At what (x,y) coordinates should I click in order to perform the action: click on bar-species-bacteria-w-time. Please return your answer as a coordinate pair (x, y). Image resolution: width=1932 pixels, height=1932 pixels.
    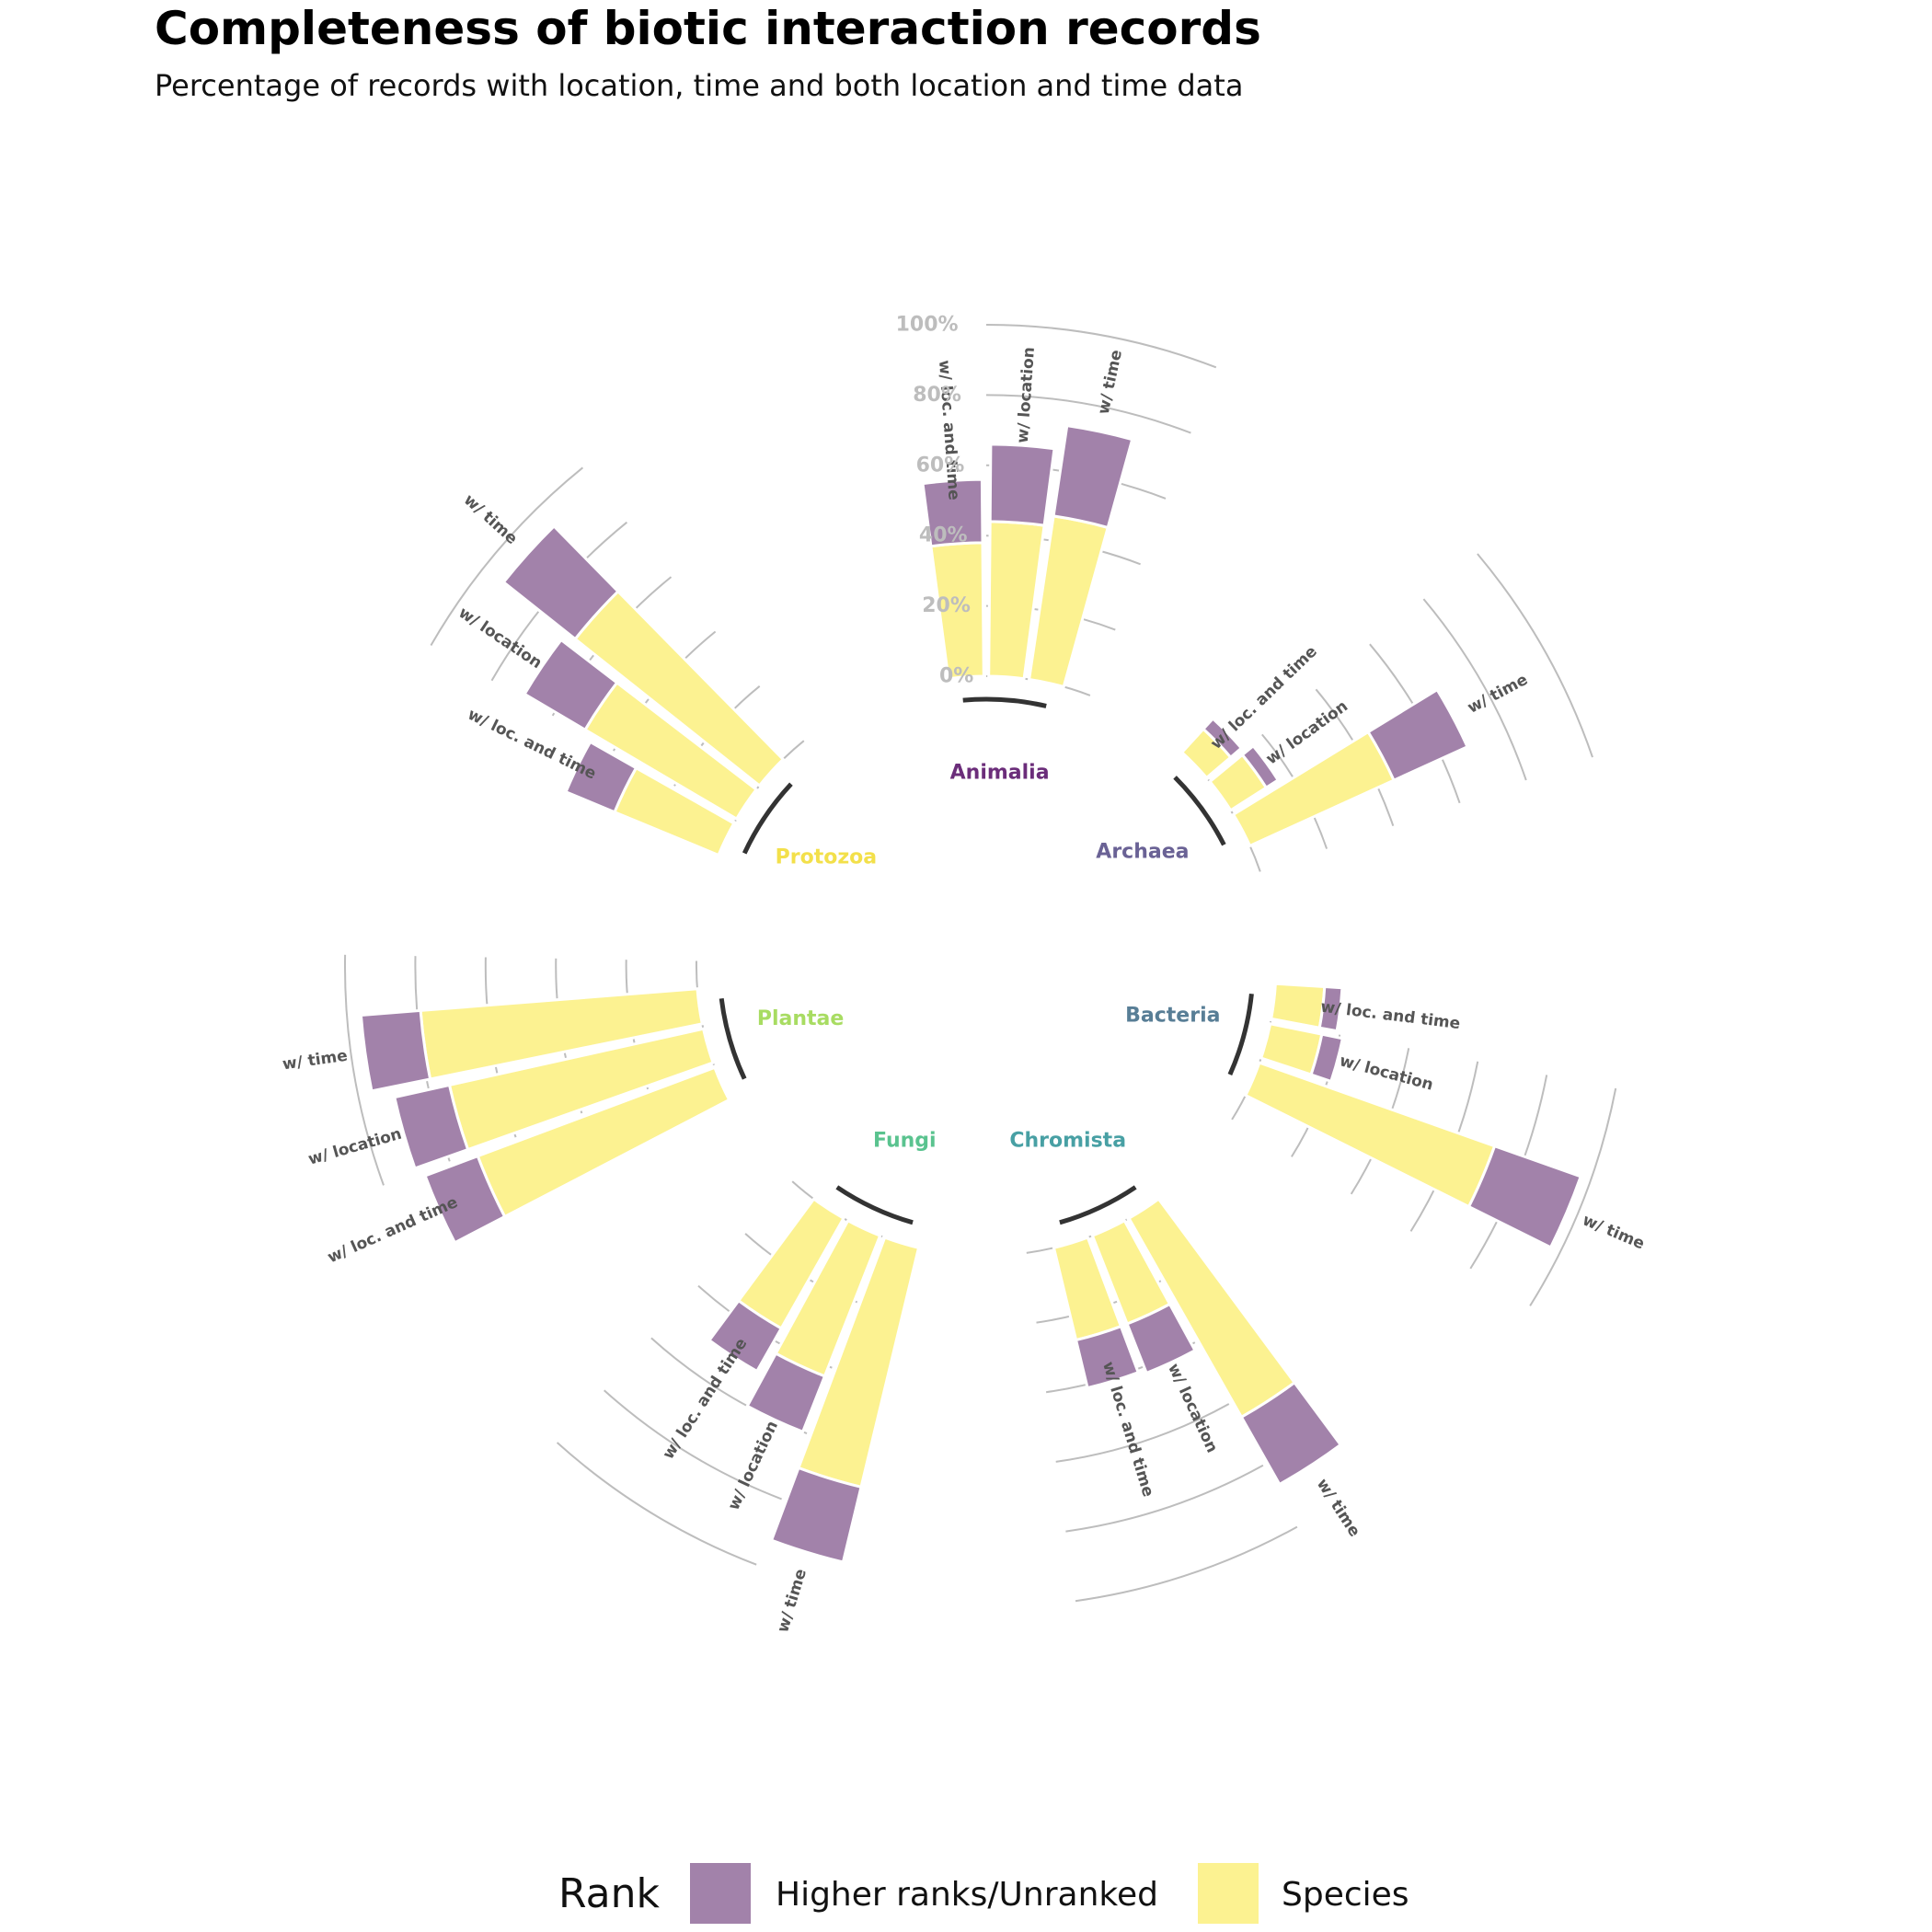
    Looking at the image, I should click on (1370, 1135).